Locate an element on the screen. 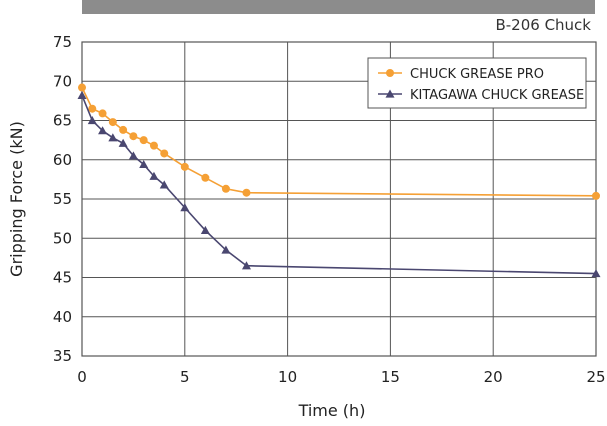 Image resolution: width=607 pixels, height=426 pixels. y-tick-label: 65 is located at coordinates (62, 121).